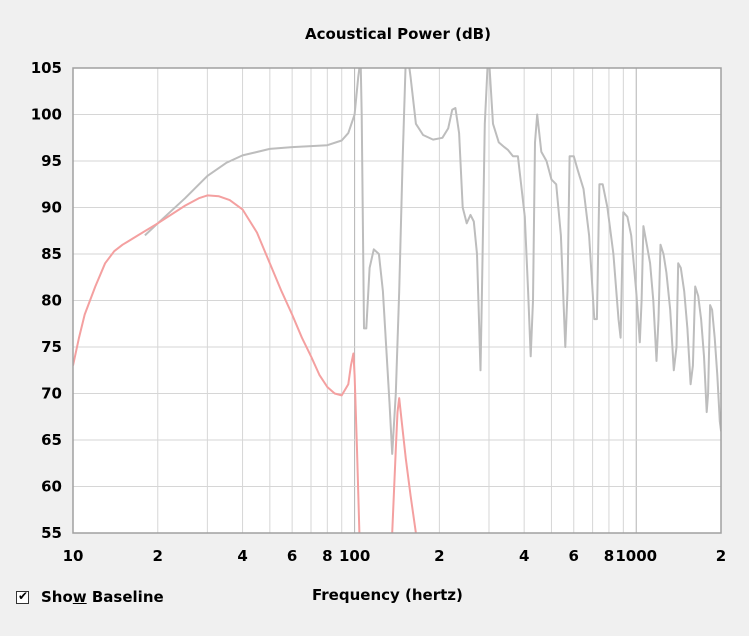  Describe the element at coordinates (73, 556) in the screenshot. I see `x-tick-label: 10` at that location.